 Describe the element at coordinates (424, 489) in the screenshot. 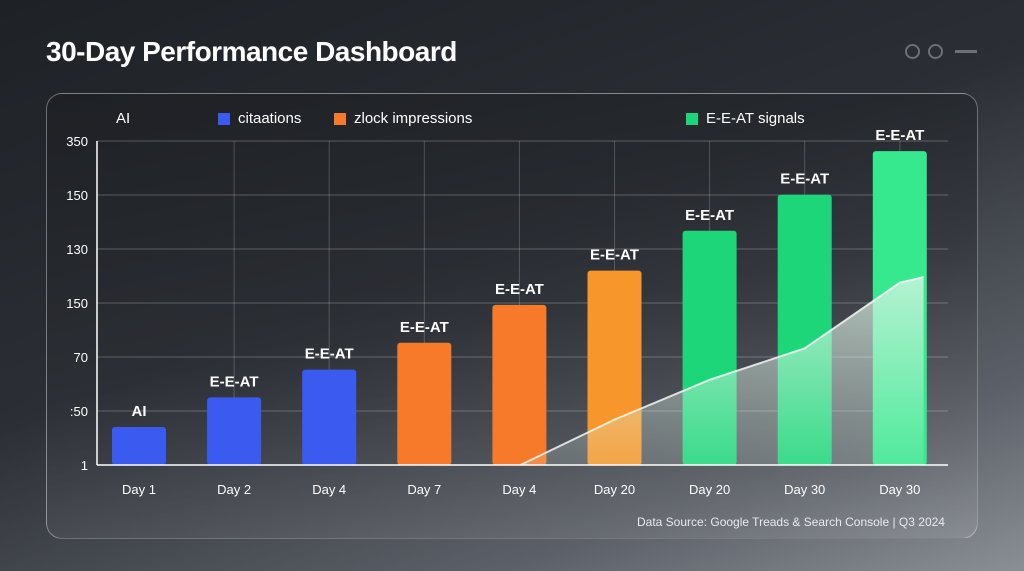

I see `x-tick-label: Day 7` at that location.